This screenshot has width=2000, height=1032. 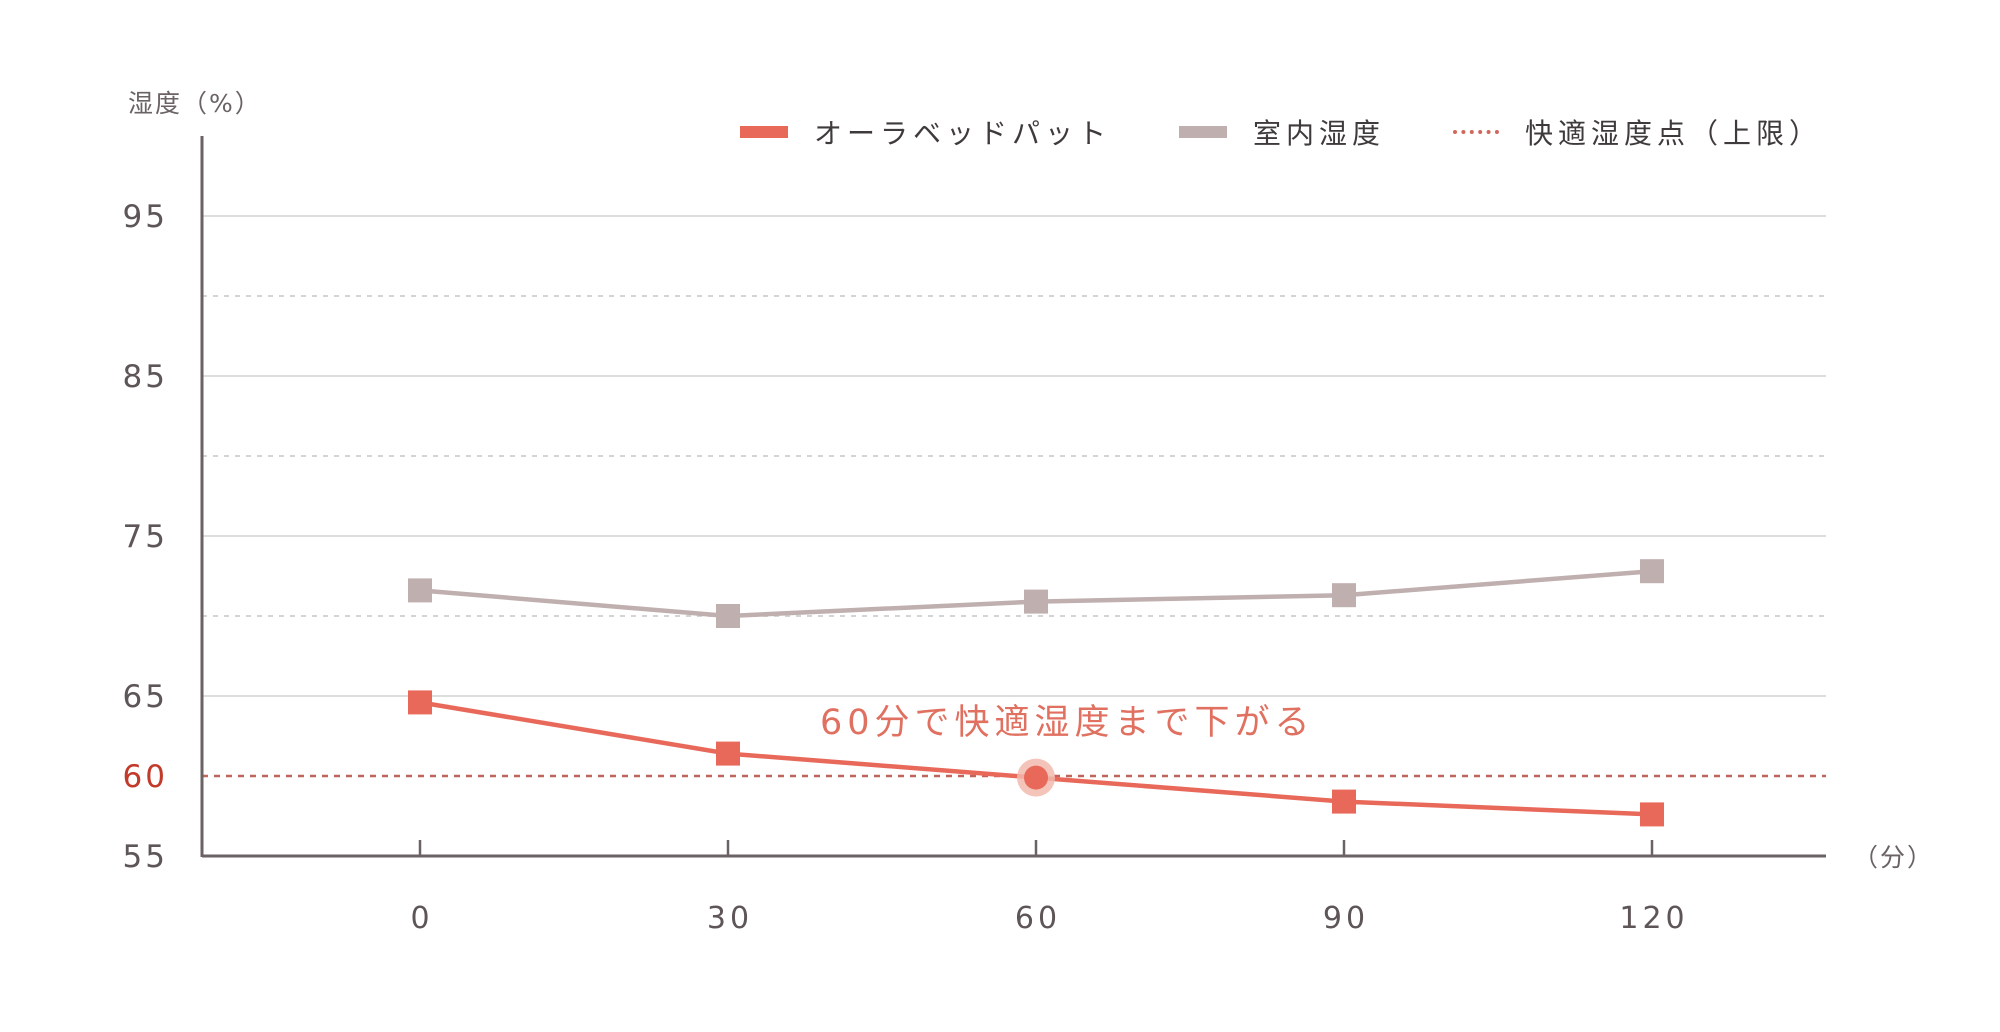 I want to click on legend-swatch-indoor-icon, so click(x=1203, y=132).